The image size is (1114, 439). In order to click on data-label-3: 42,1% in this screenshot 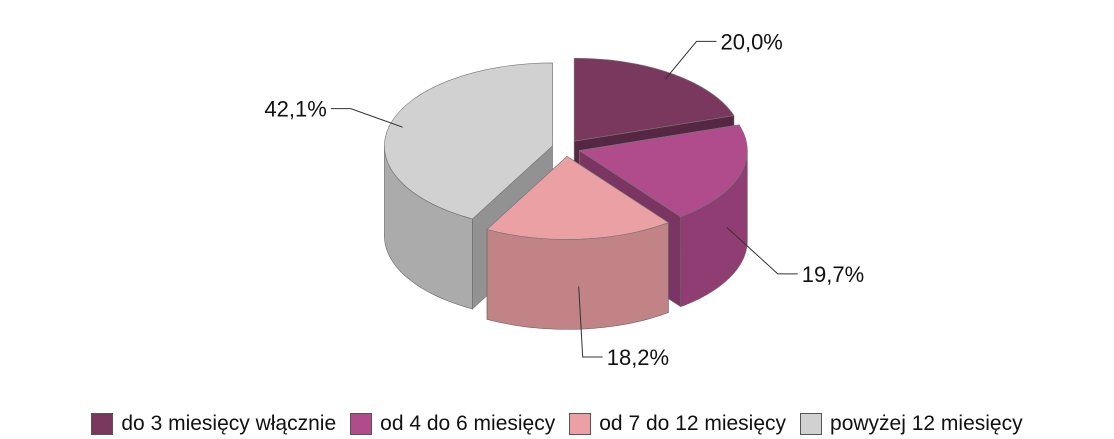, I will do `click(295, 109)`.